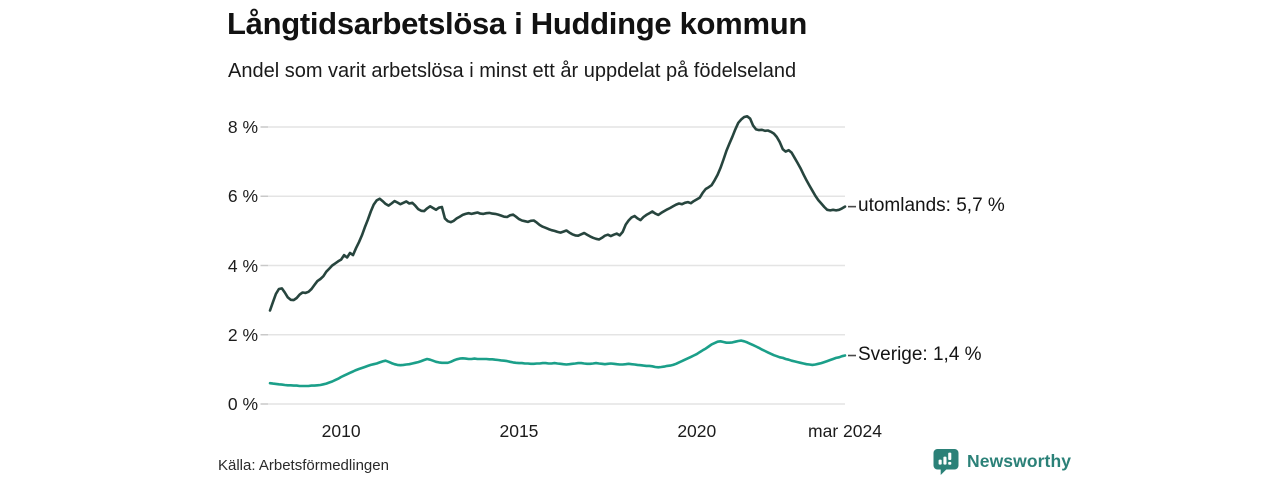 The width and height of the screenshot is (1280, 480). What do you see at coordinates (242, 404) in the screenshot?
I see `y-axis-label-0: 0 %` at bounding box center [242, 404].